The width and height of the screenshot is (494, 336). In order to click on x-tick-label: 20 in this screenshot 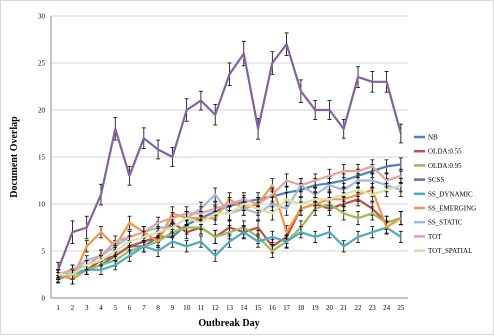, I will do `click(330, 308)`.